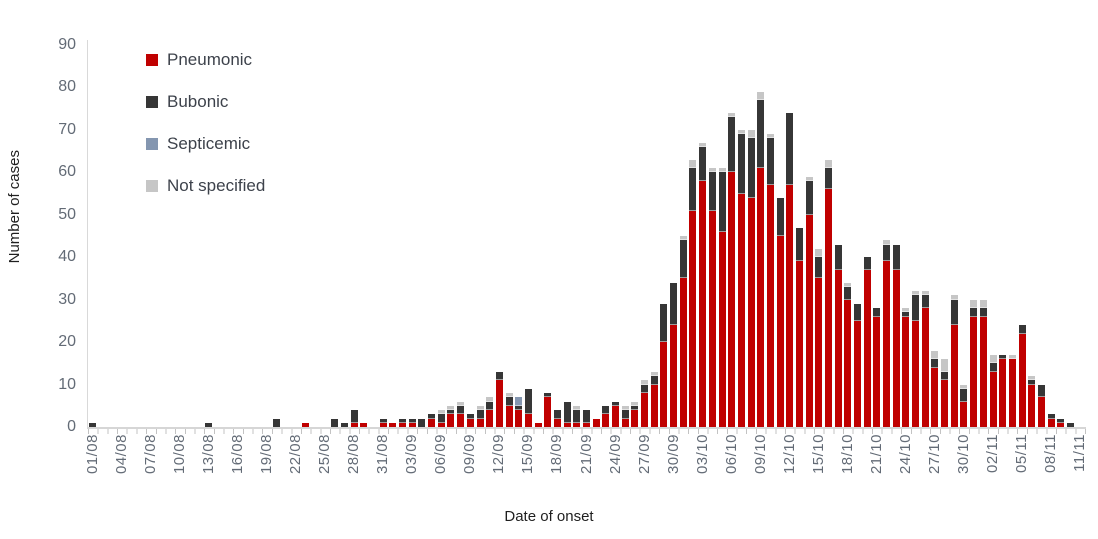 The height and width of the screenshot is (539, 1098). Describe the element at coordinates (208, 454) in the screenshot. I see `x-tick-label: 13/08` at that location.